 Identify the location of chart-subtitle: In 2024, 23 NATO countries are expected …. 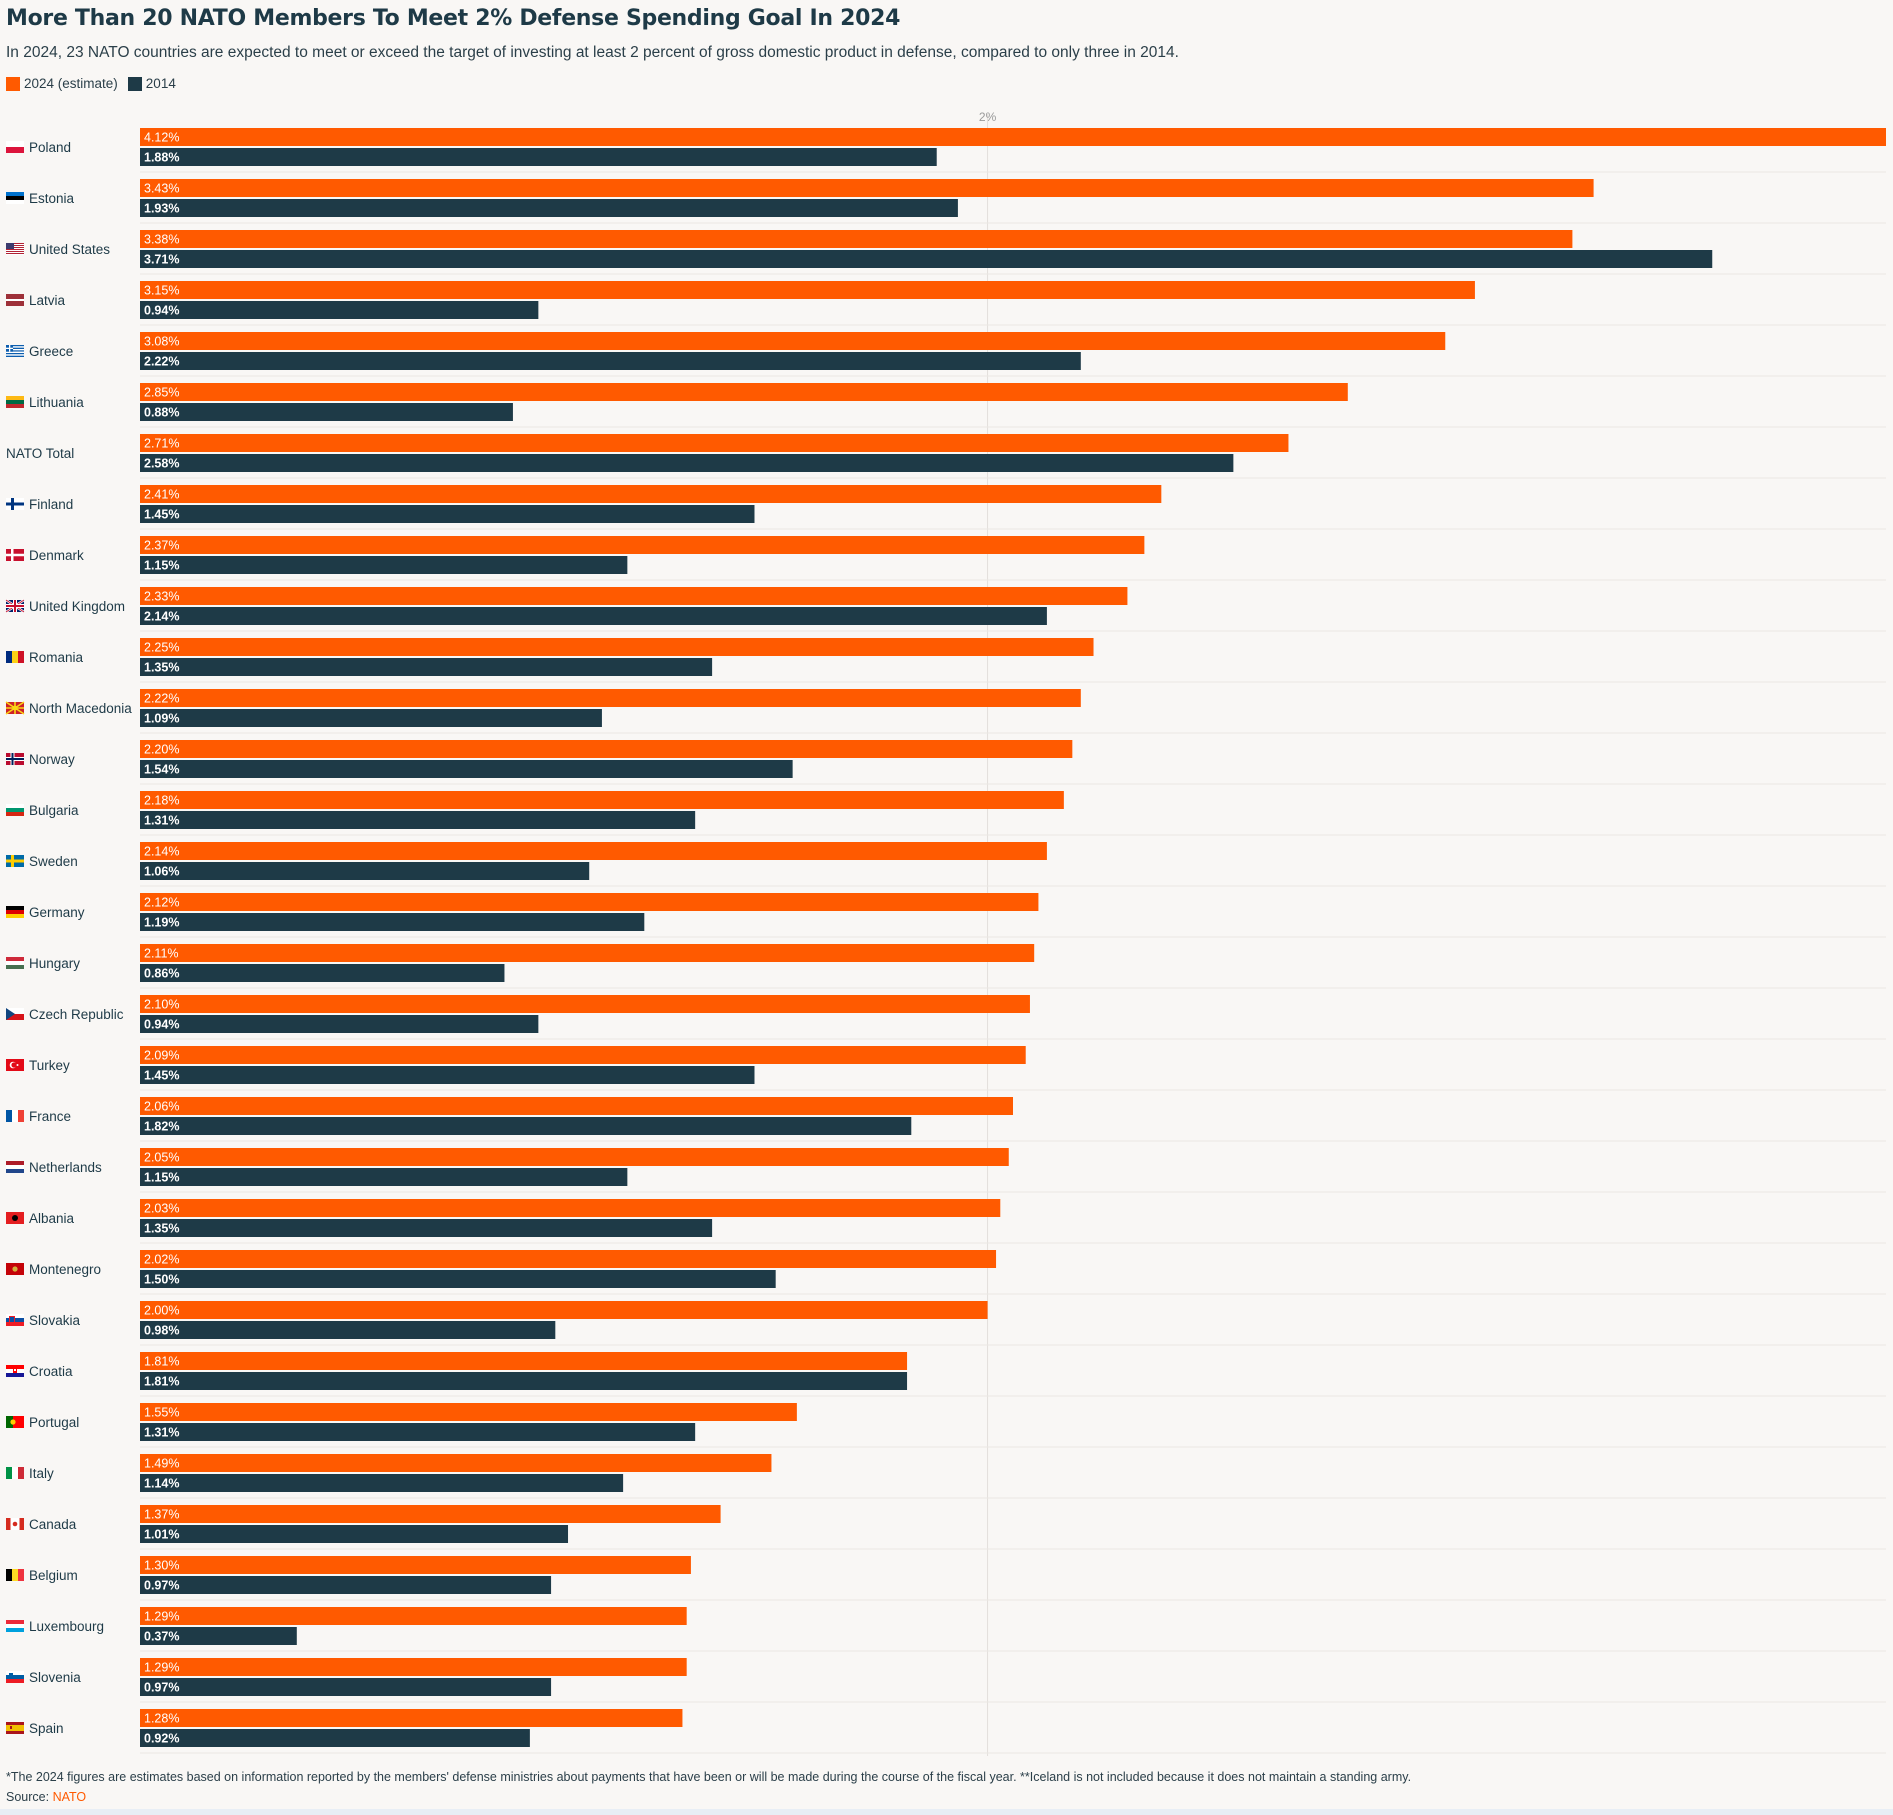
(592, 52).